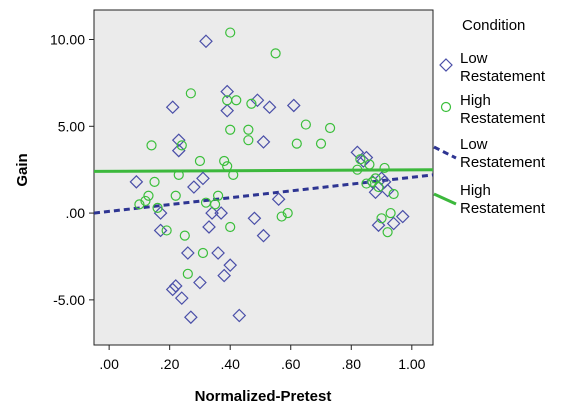 The width and height of the screenshot is (577, 406). Describe the element at coordinates (493, 25) in the screenshot. I see `legend-title: Condition` at that location.